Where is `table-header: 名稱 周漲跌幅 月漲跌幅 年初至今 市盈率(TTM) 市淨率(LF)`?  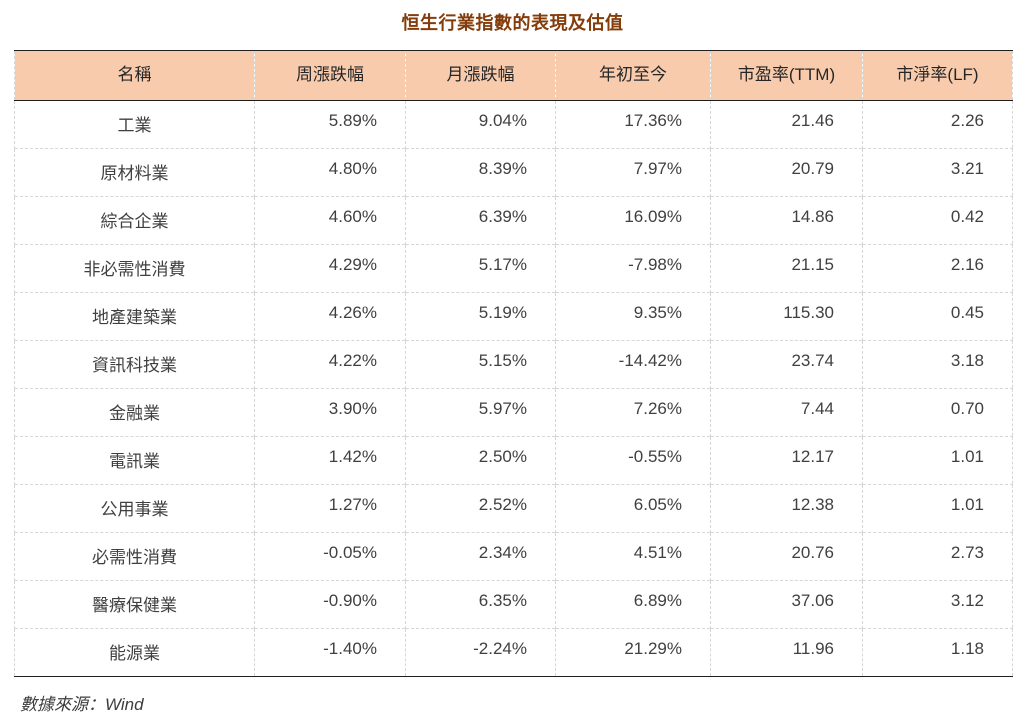 table-header: 名稱 周漲跌幅 月漲跌幅 年初至今 市盈率(TTM) 市淨率(LF) is located at coordinates (513, 75).